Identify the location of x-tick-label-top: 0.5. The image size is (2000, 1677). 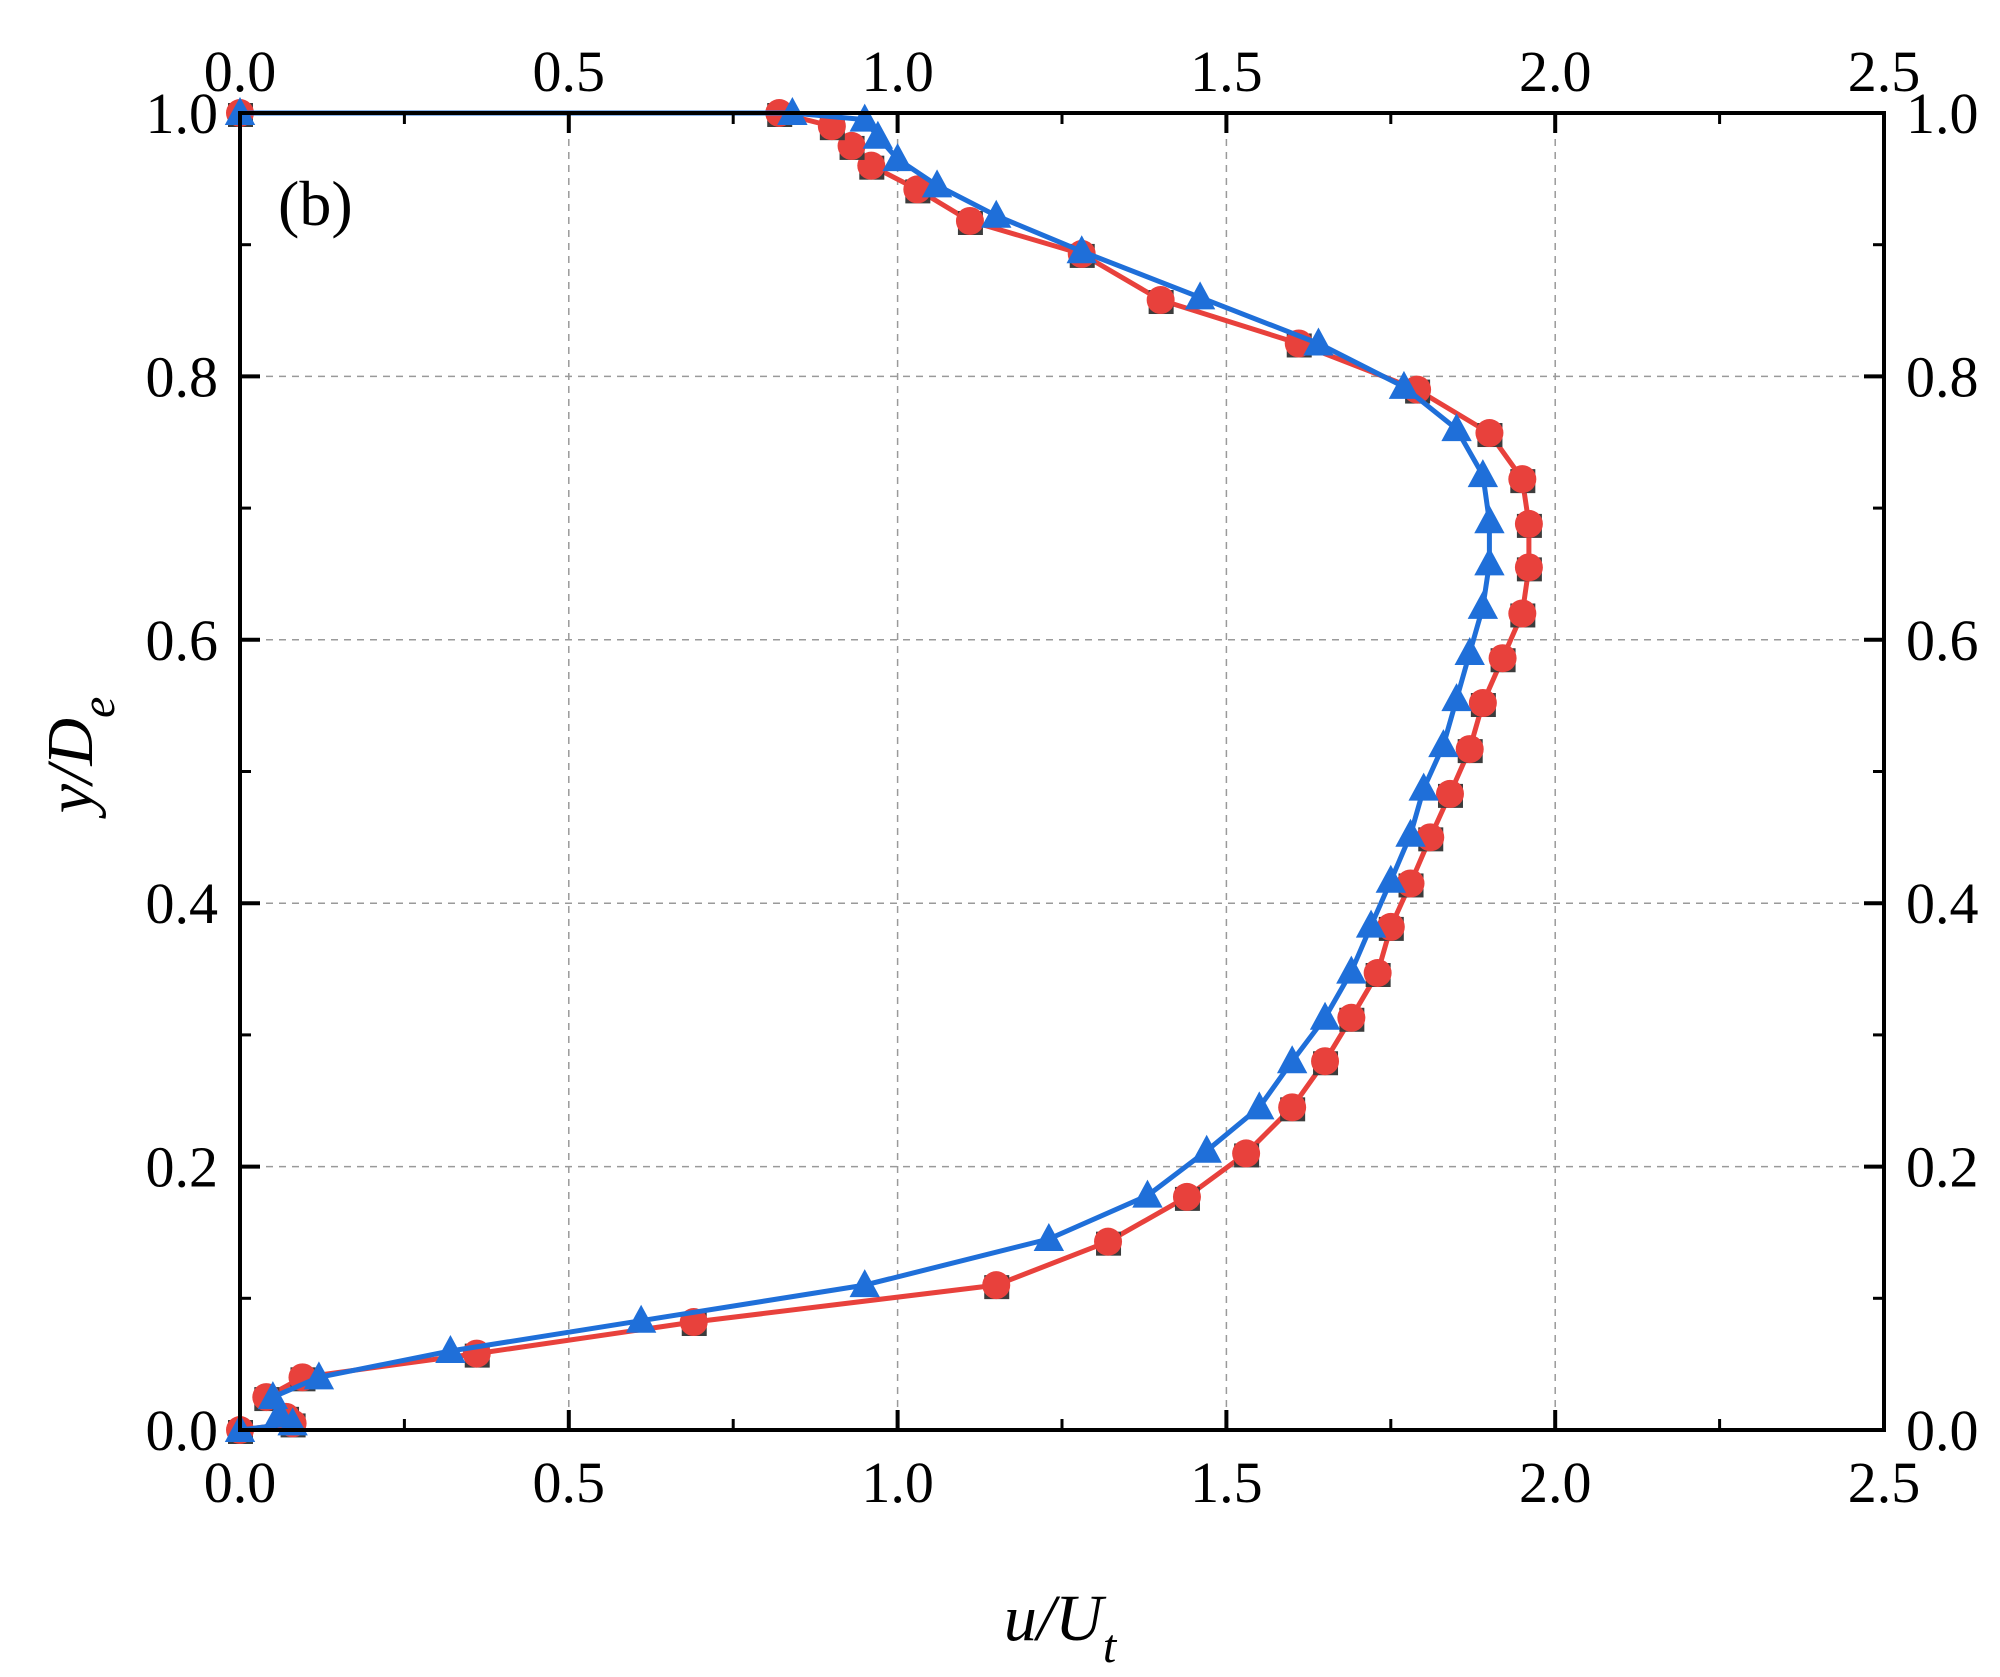
(569, 71).